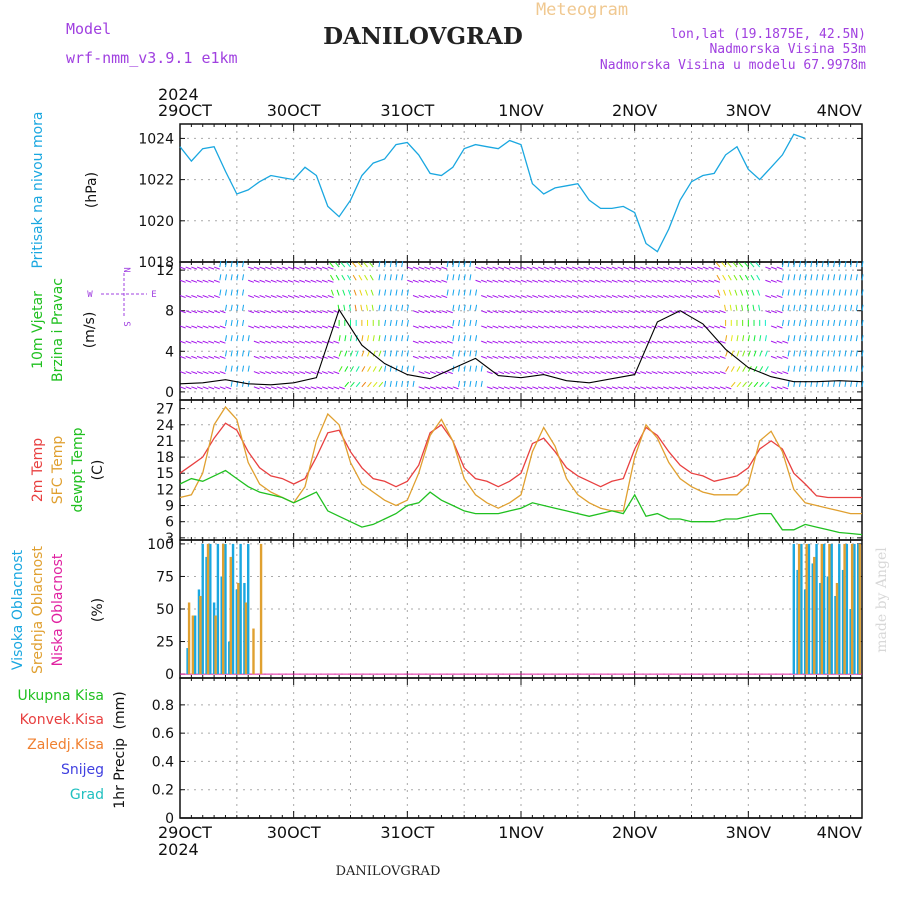 The width and height of the screenshot is (900, 900). What do you see at coordinates (120, 710) in the screenshot?
I see `precip-unit: (mm)` at bounding box center [120, 710].